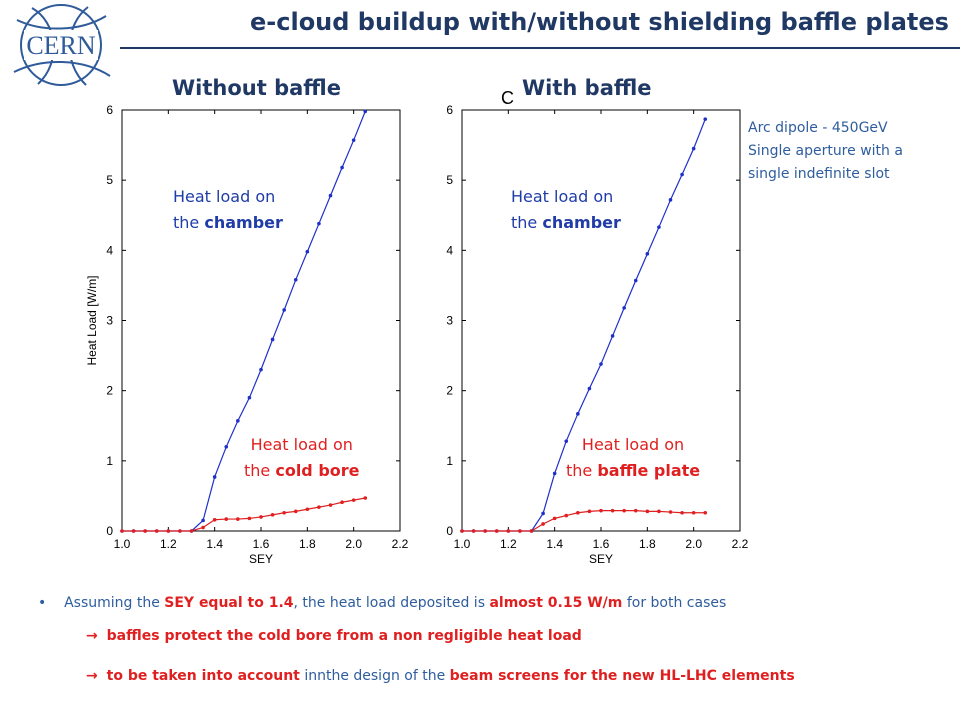  I want to click on x-tick-label: 2.2, so click(740, 544).